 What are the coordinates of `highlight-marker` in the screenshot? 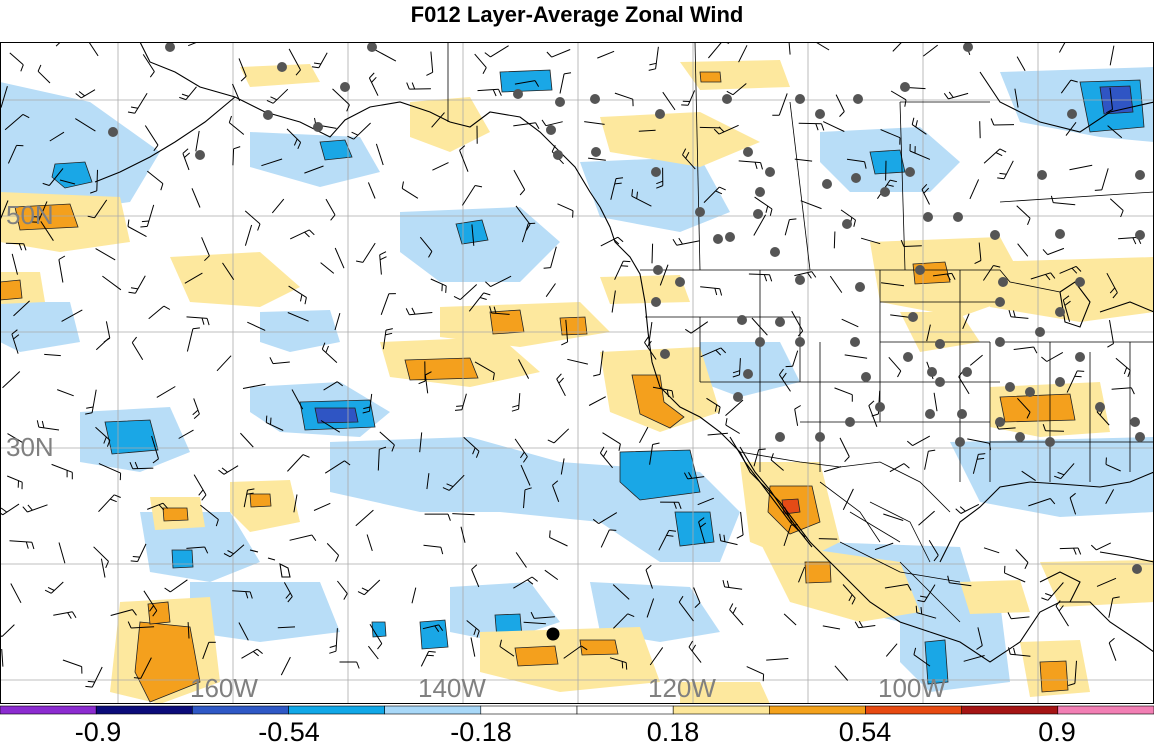 It's located at (553, 634).